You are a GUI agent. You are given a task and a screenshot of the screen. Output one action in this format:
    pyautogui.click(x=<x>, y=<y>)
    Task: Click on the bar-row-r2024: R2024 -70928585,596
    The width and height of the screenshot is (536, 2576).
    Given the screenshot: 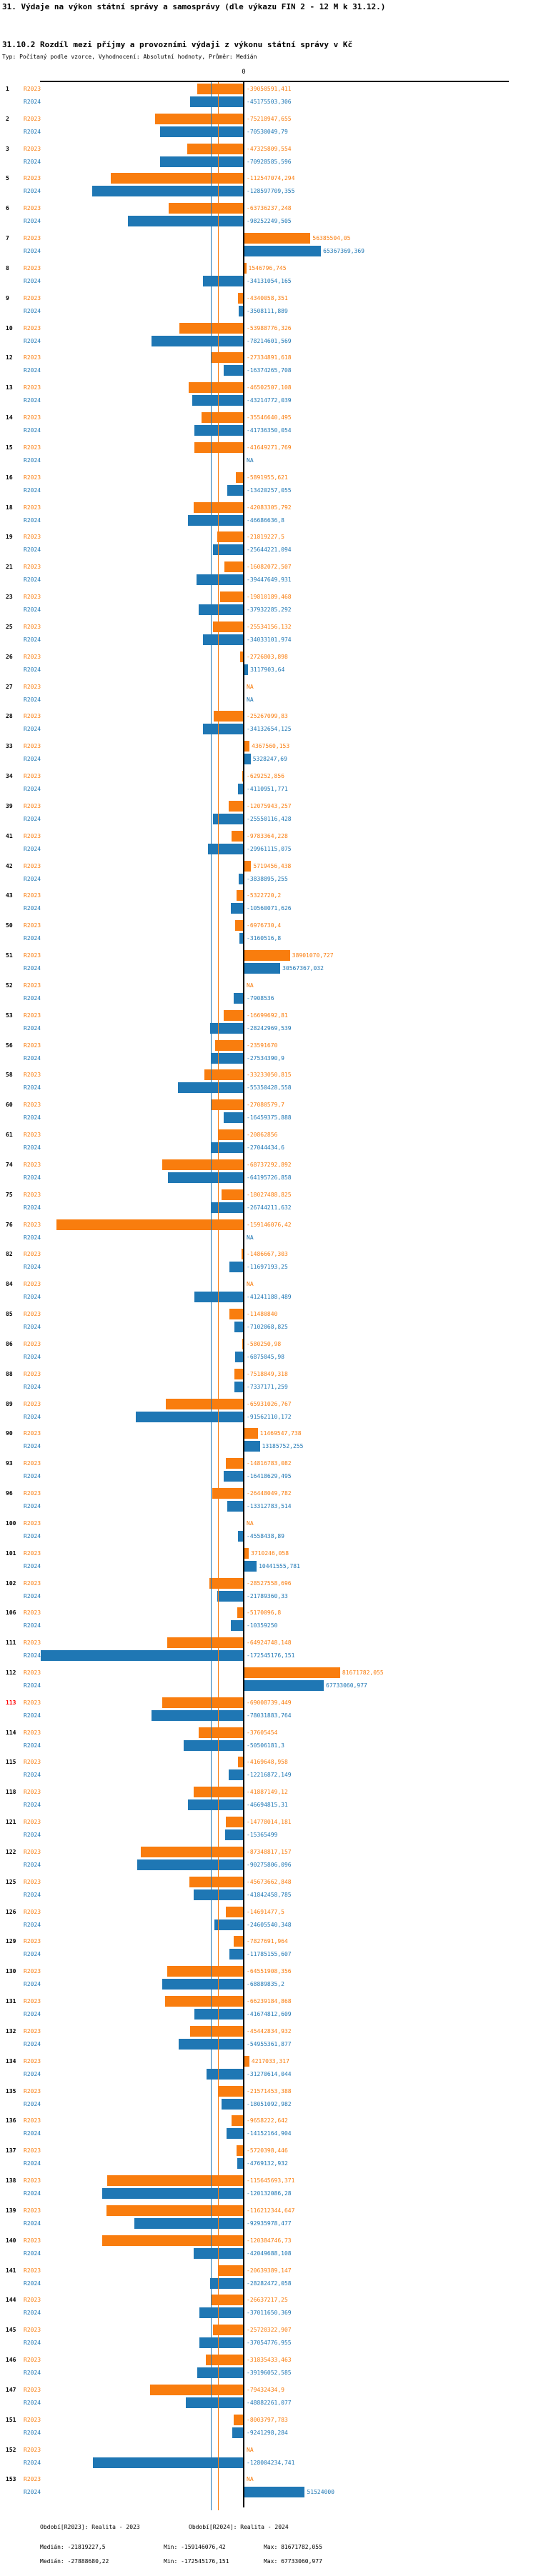 What is the action you would take?
    pyautogui.click(x=268, y=163)
    